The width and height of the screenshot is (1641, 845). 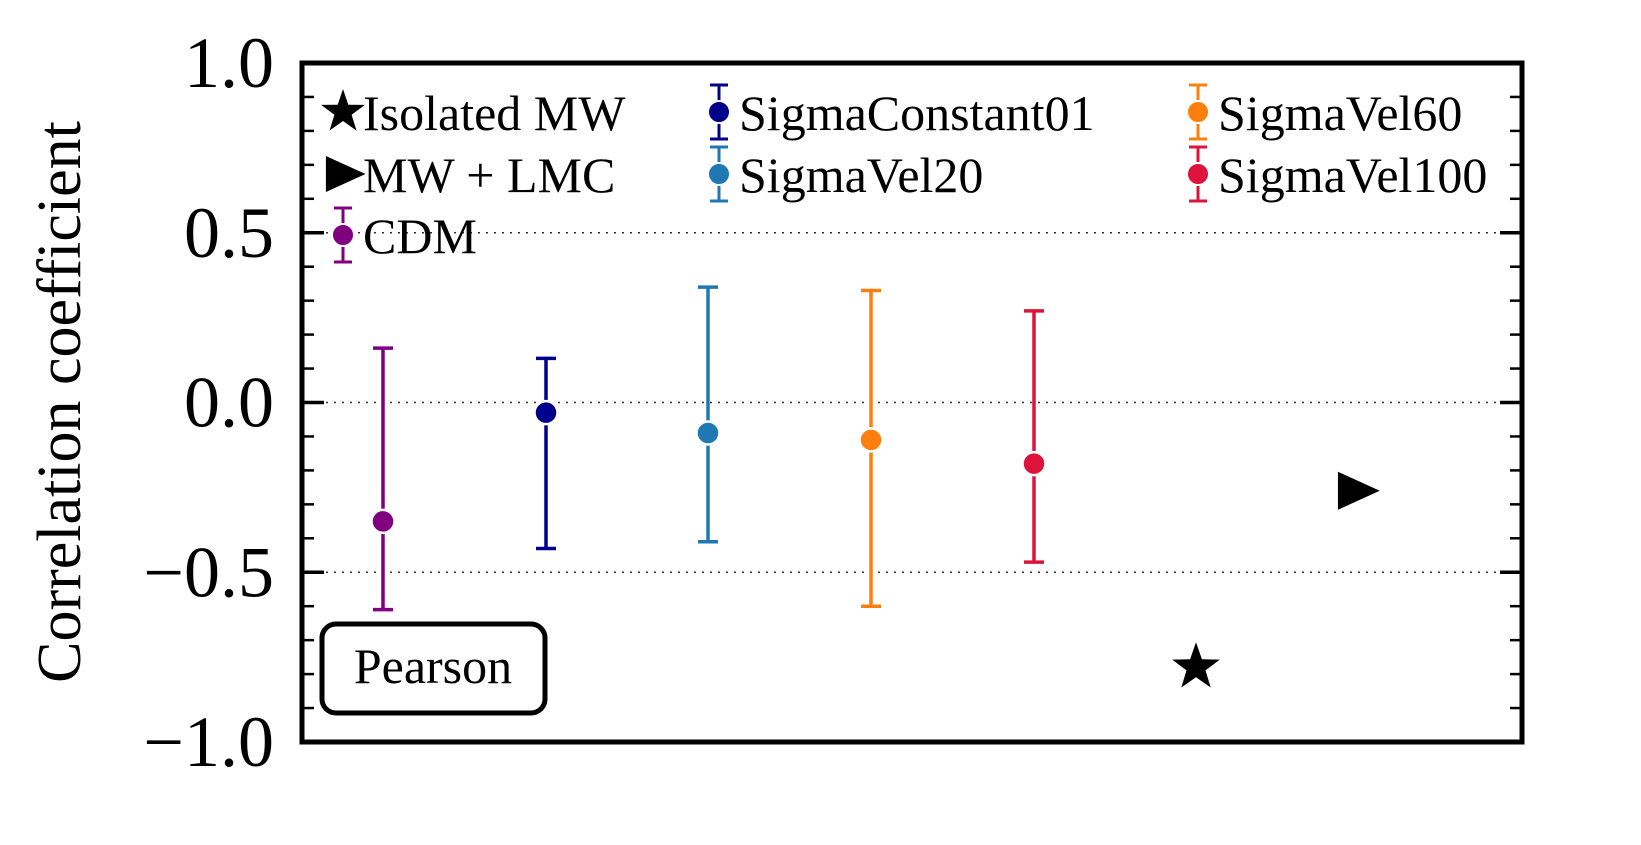 What do you see at coordinates (60, 402) in the screenshot?
I see `y-axis-label: Correlation coefficient` at bounding box center [60, 402].